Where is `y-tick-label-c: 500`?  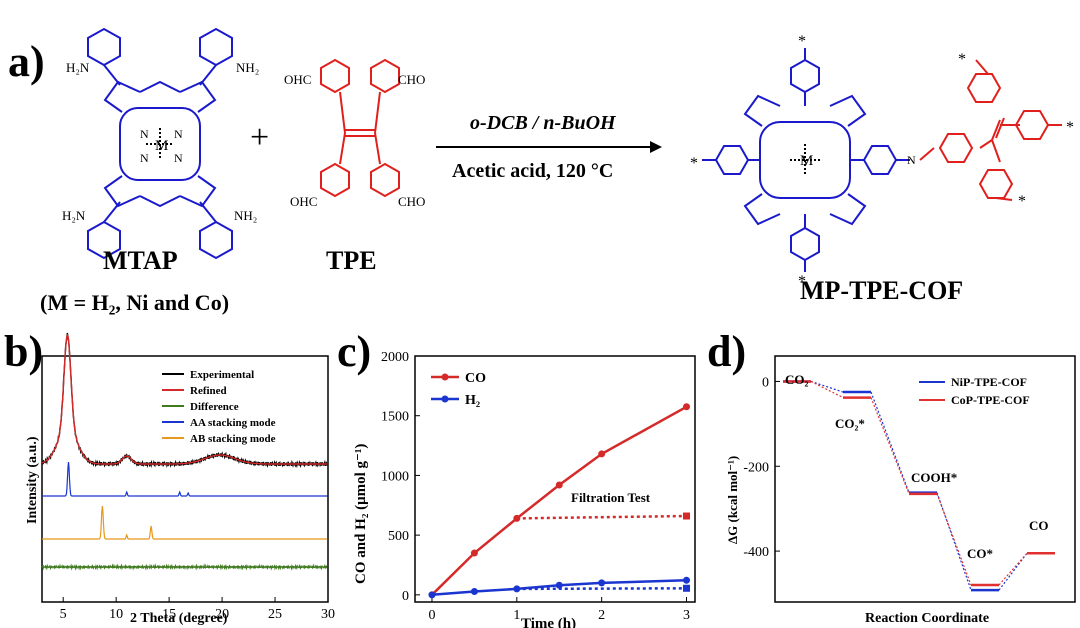 y-tick-label-c: 500 is located at coordinates (398, 536).